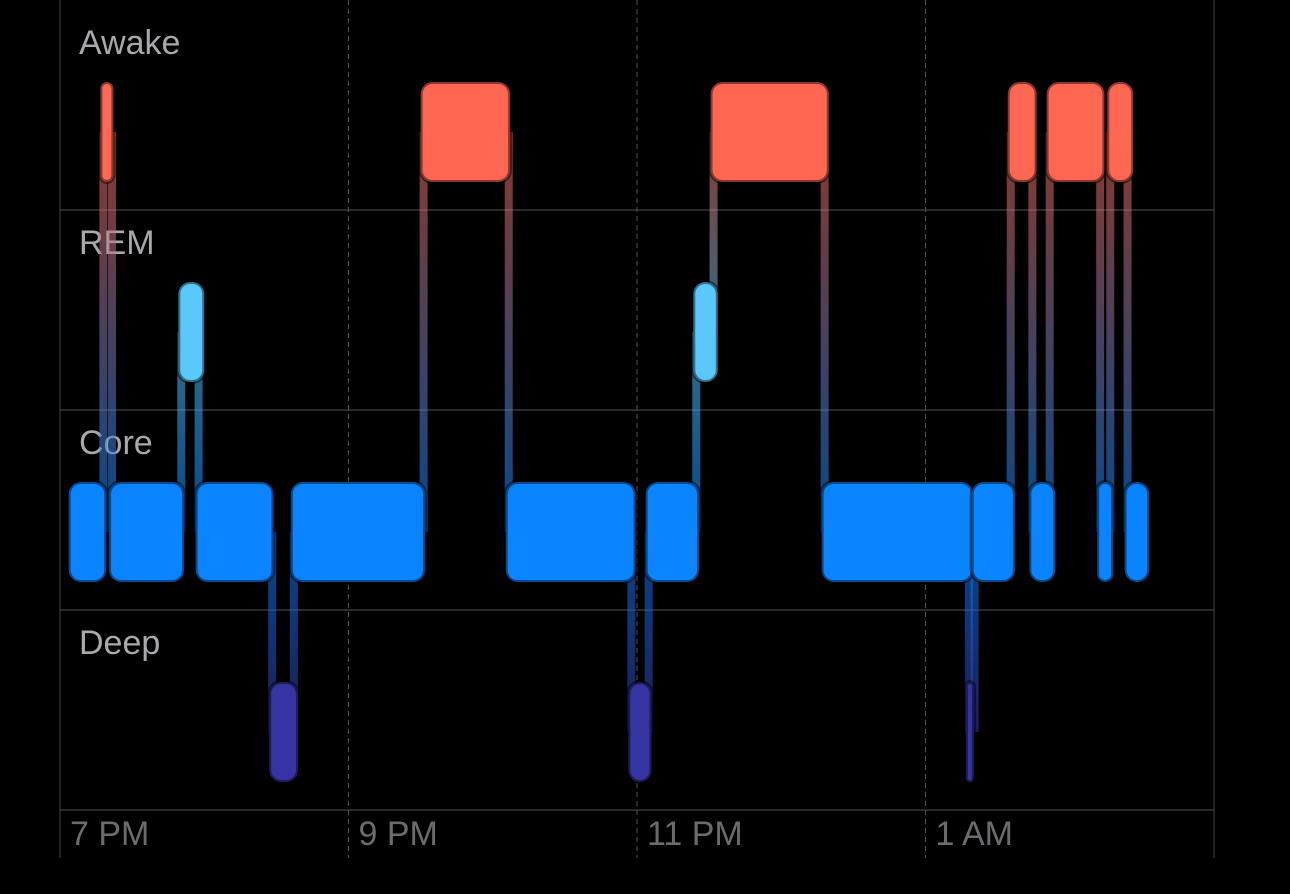 The width and height of the screenshot is (1290, 894). I want to click on x-tick-label: 1 AM, so click(974, 834).